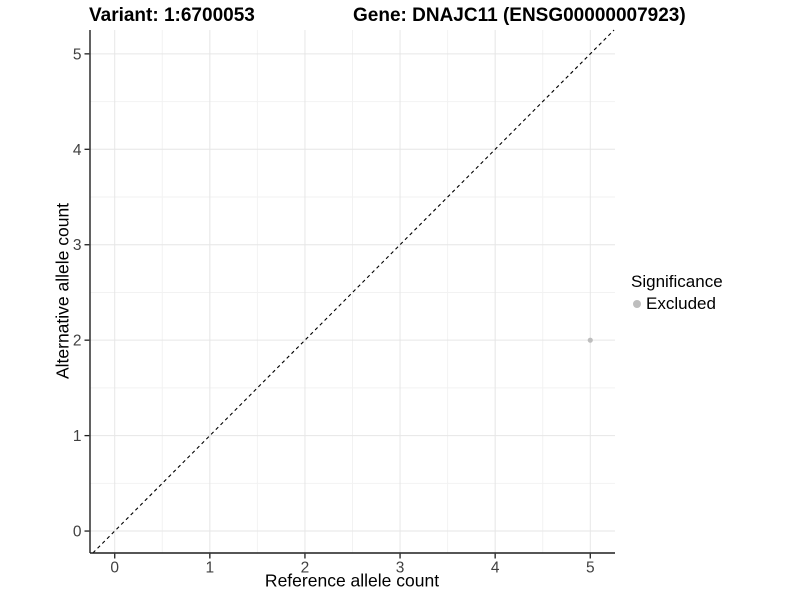 This screenshot has width=800, height=600. I want to click on series-excluded, so click(590, 340).